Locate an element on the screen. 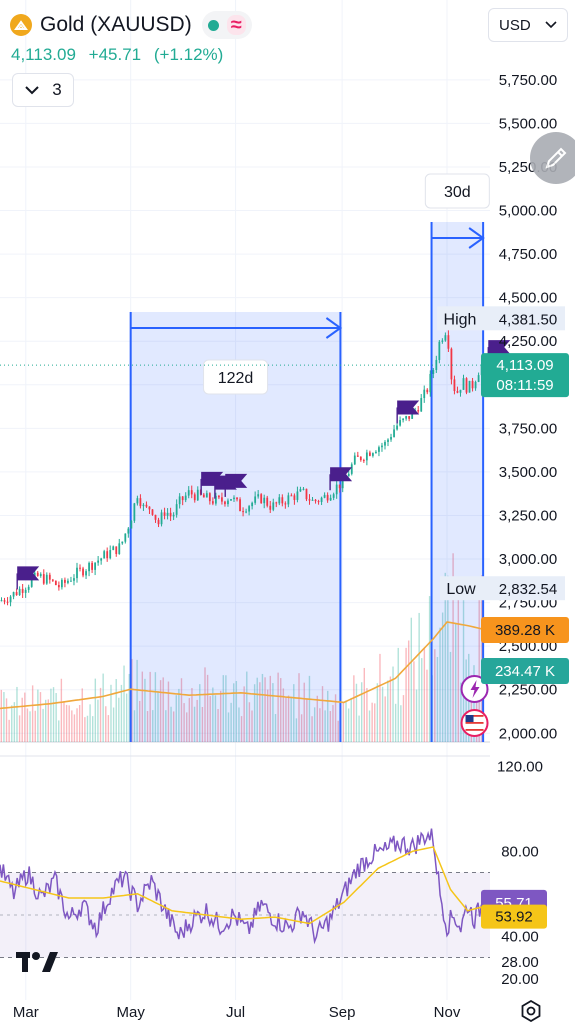 The width and height of the screenshot is (575, 1027). time-tick-label: May is located at coordinates (130, 1012).